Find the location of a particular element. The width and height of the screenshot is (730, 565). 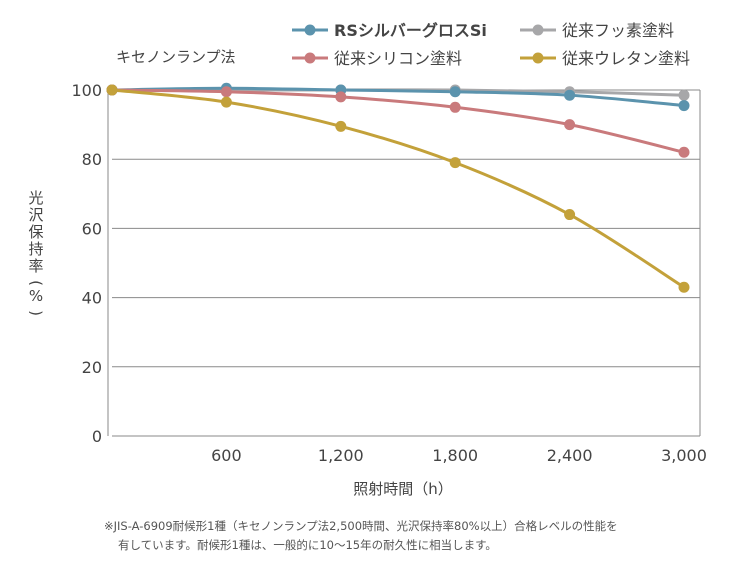

x-tick-label: 600 is located at coordinates (226, 455).